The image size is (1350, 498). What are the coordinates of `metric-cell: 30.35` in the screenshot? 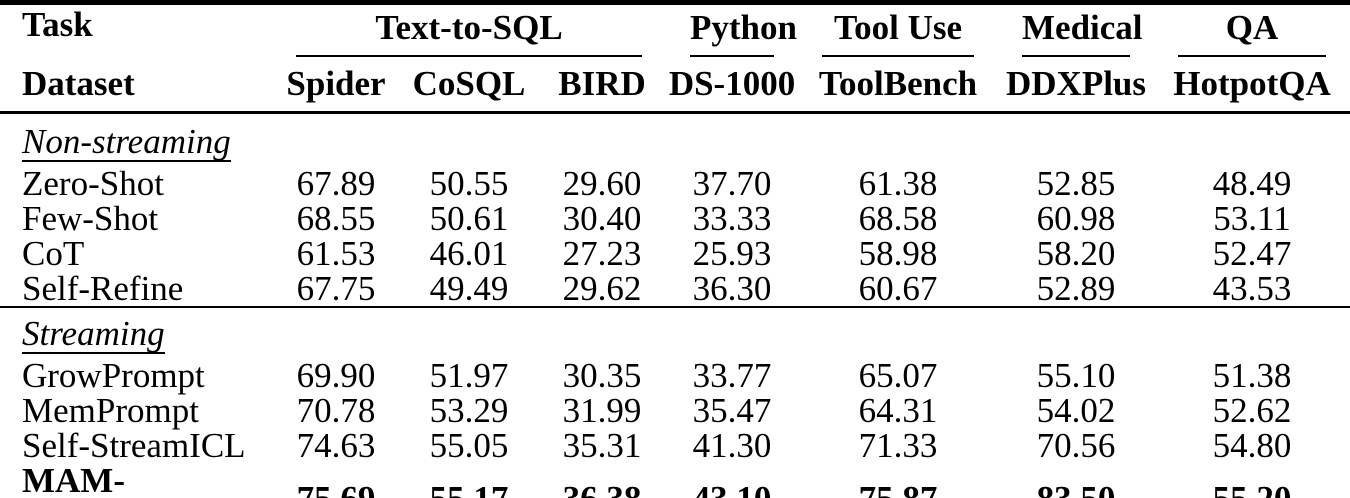 It's located at (602, 375).